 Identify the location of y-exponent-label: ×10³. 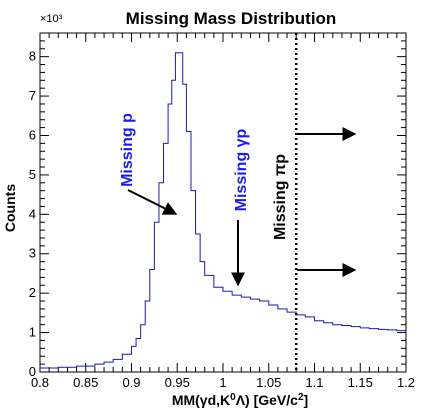
(51, 19).